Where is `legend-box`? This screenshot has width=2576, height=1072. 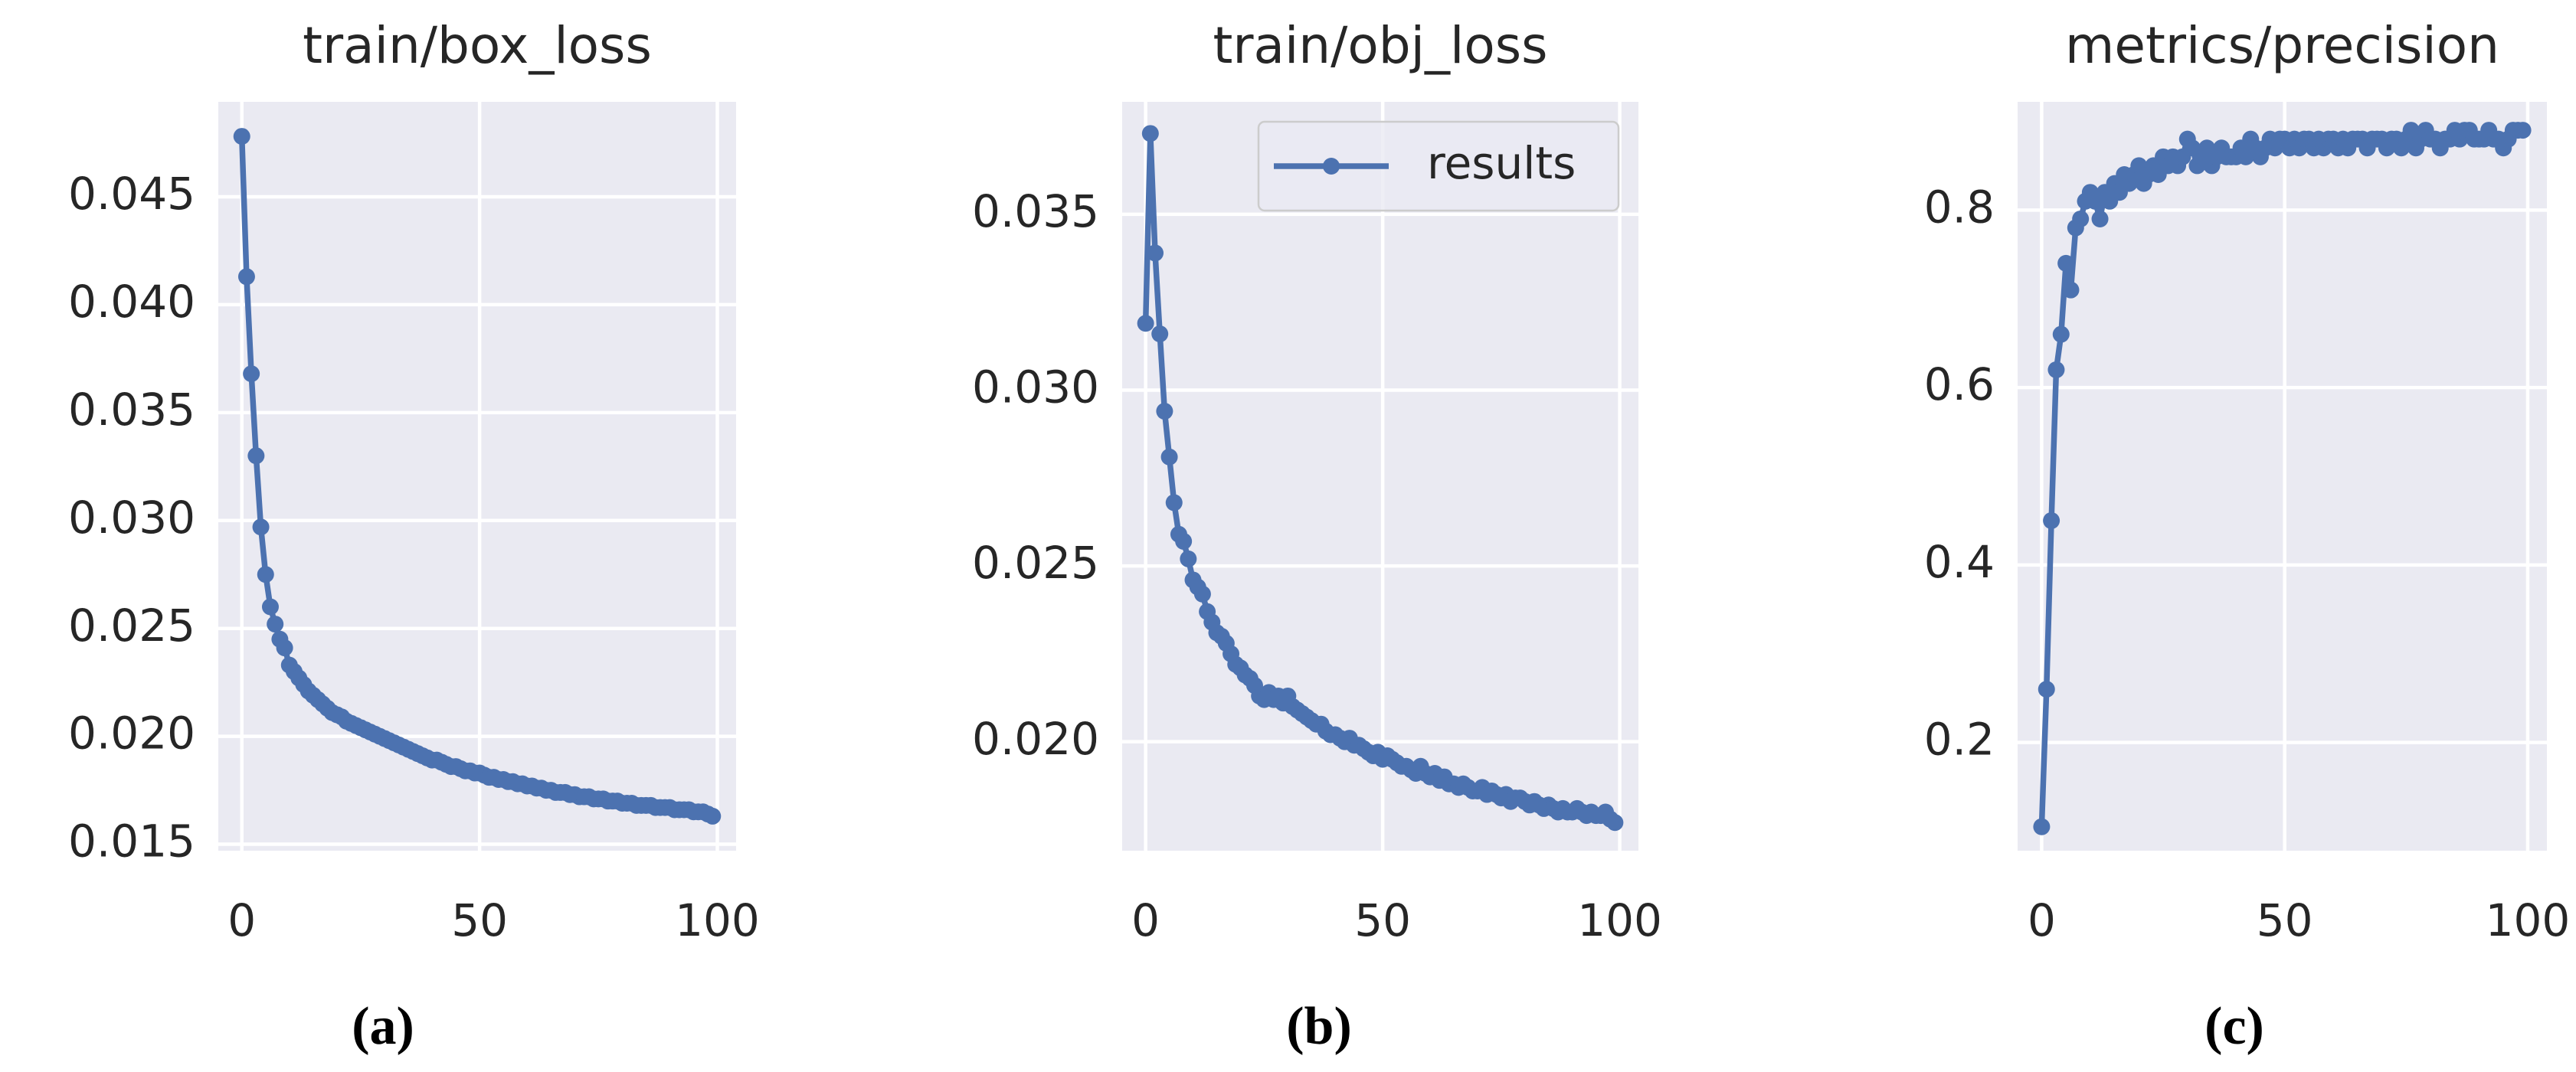
legend-box is located at coordinates (1438, 166).